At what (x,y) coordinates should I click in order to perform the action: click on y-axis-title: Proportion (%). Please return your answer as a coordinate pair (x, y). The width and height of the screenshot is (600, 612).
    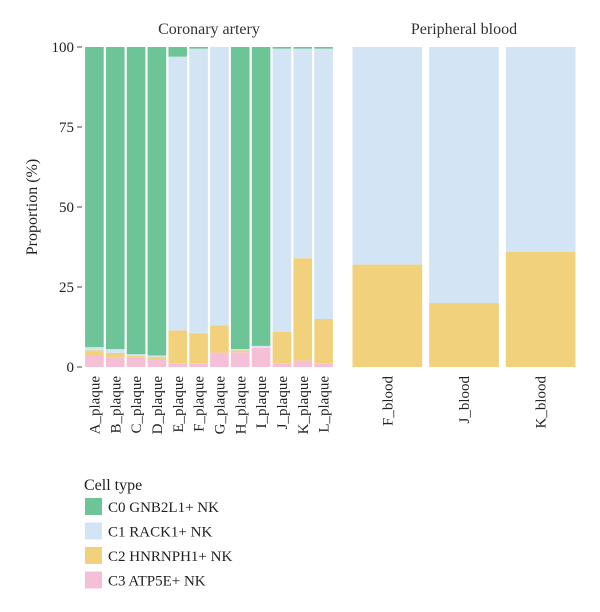
    Looking at the image, I should click on (32, 207).